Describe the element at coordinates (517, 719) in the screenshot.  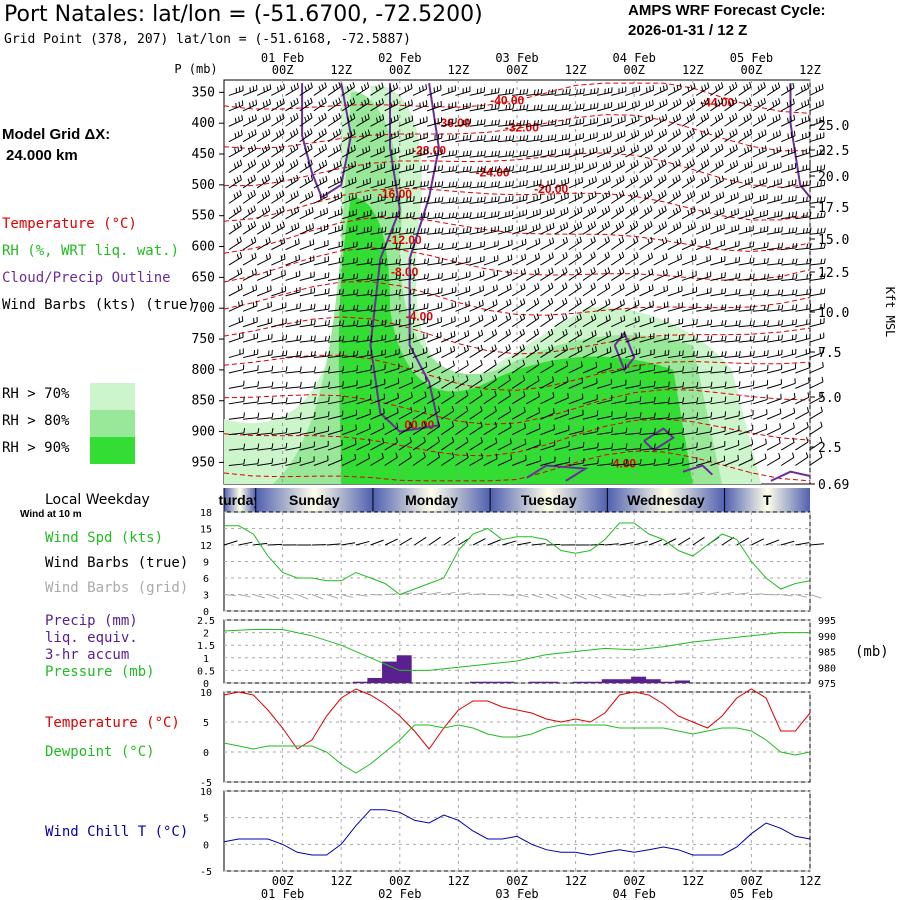
I see `temperature-line` at that location.